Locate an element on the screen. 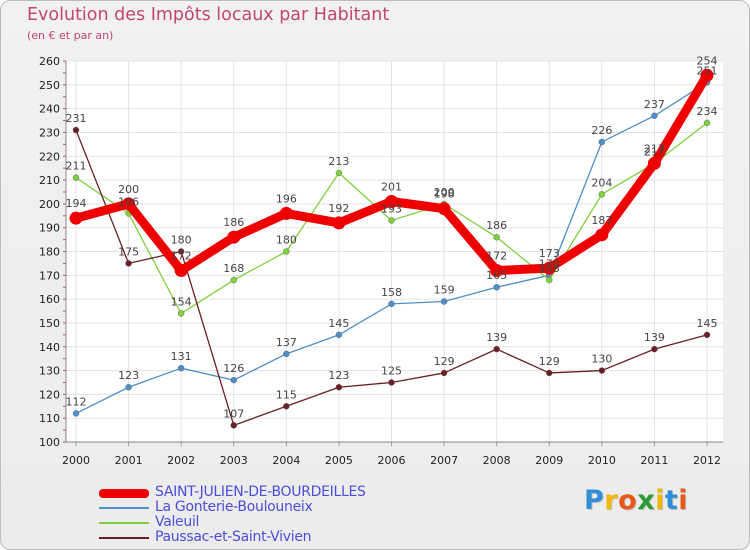 The image size is (750, 550). x-tick-label: 2012 is located at coordinates (707, 460).